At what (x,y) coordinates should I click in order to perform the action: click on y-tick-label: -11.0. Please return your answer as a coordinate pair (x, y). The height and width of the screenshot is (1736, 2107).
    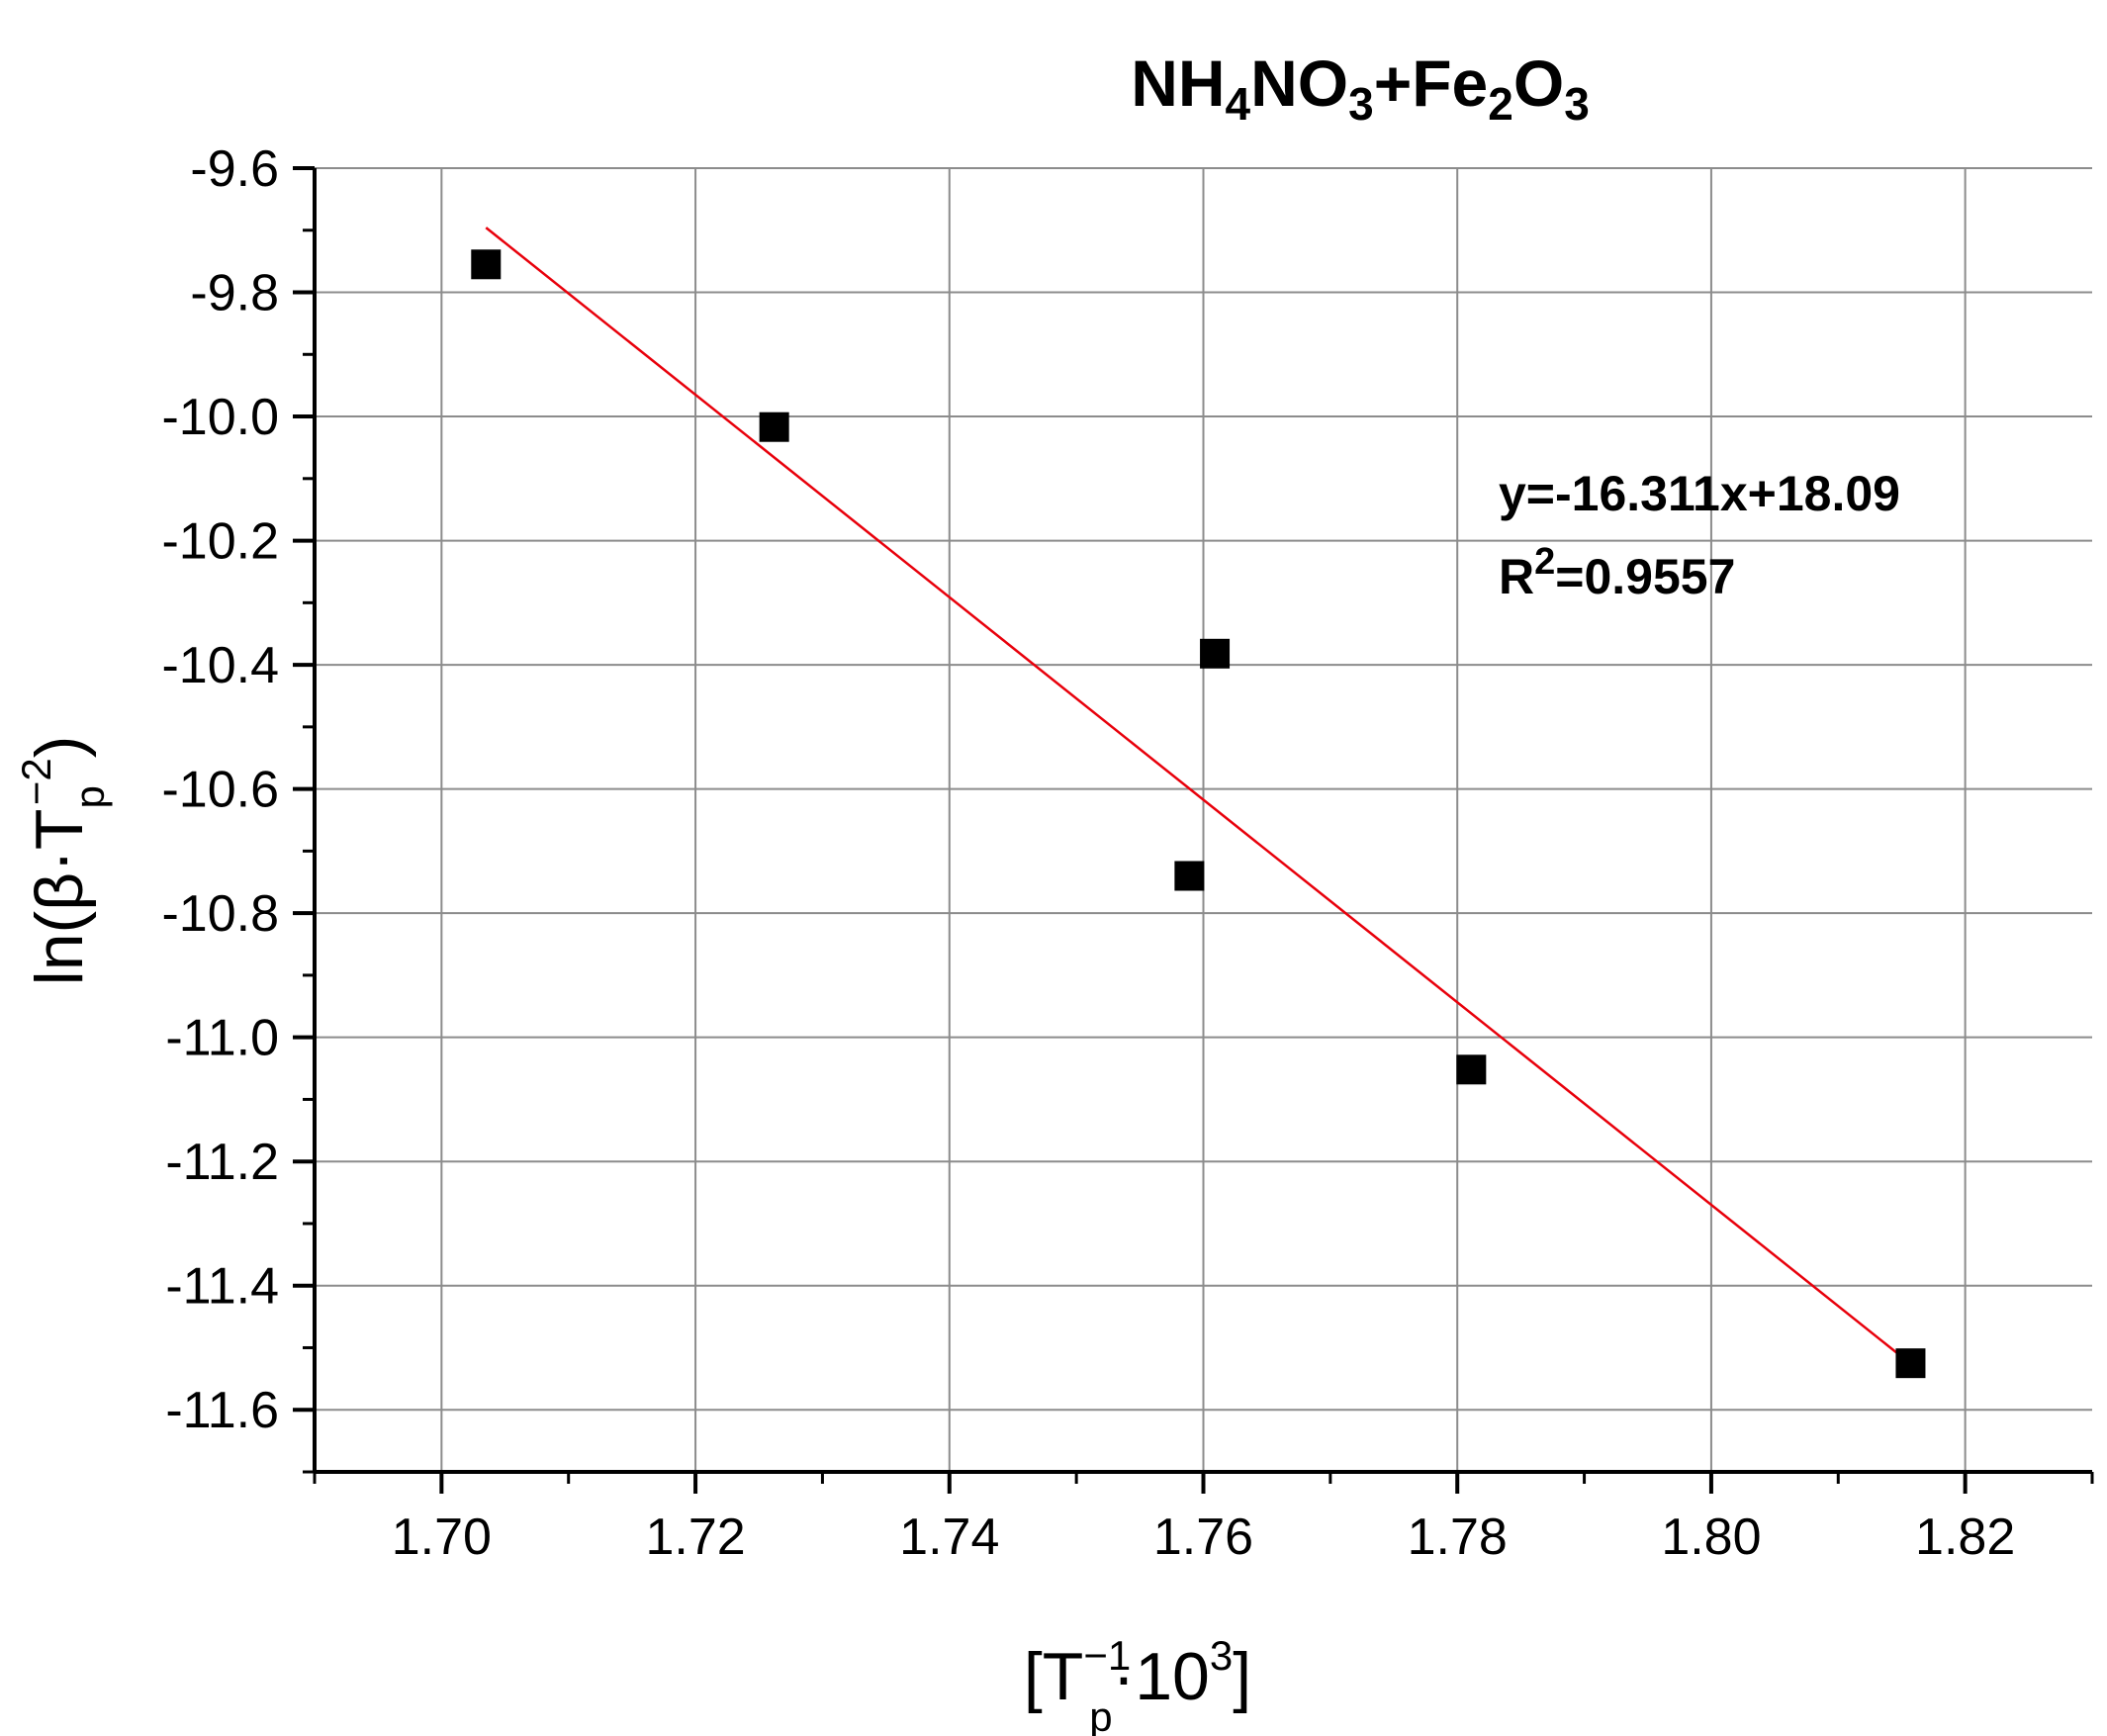
    Looking at the image, I should click on (222, 1038).